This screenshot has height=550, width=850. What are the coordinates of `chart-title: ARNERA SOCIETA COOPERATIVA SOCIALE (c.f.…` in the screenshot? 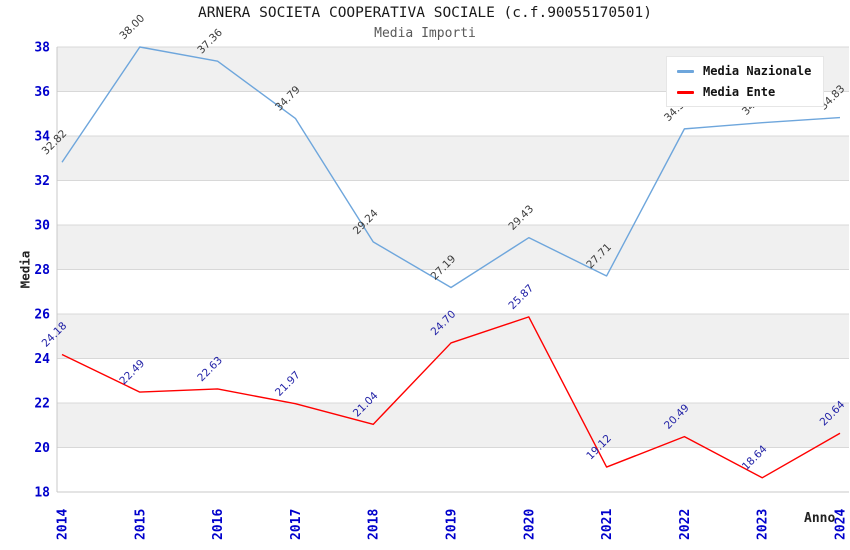 It's located at (425, 13).